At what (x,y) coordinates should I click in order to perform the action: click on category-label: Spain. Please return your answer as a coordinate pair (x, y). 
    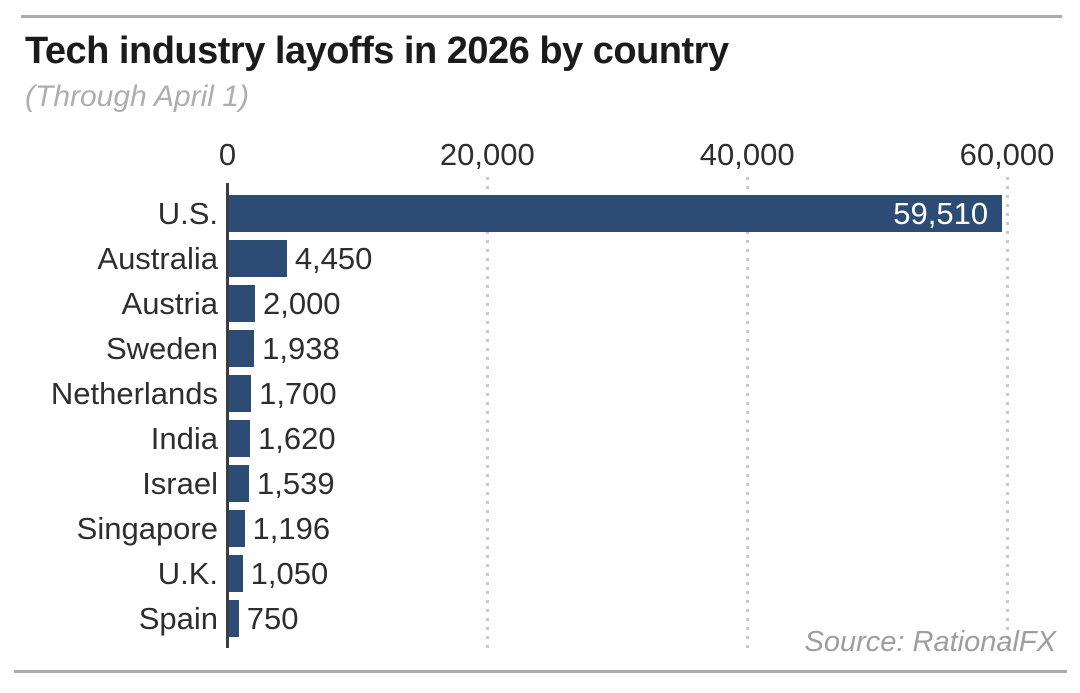
    Looking at the image, I should click on (178, 618).